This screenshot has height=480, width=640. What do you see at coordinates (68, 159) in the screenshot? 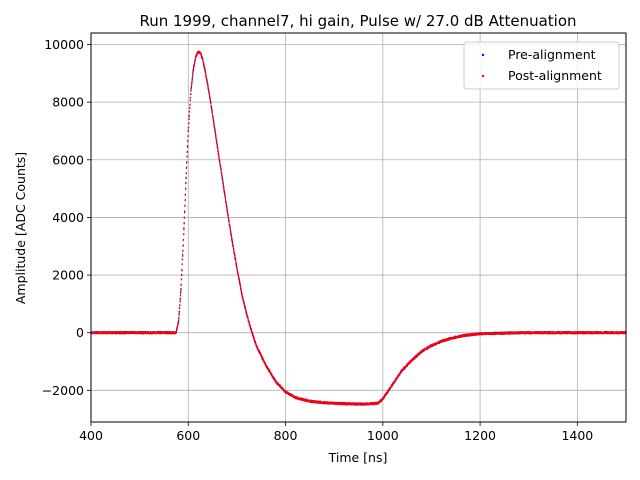
I see `y-tick-label: 6000` at bounding box center [68, 159].